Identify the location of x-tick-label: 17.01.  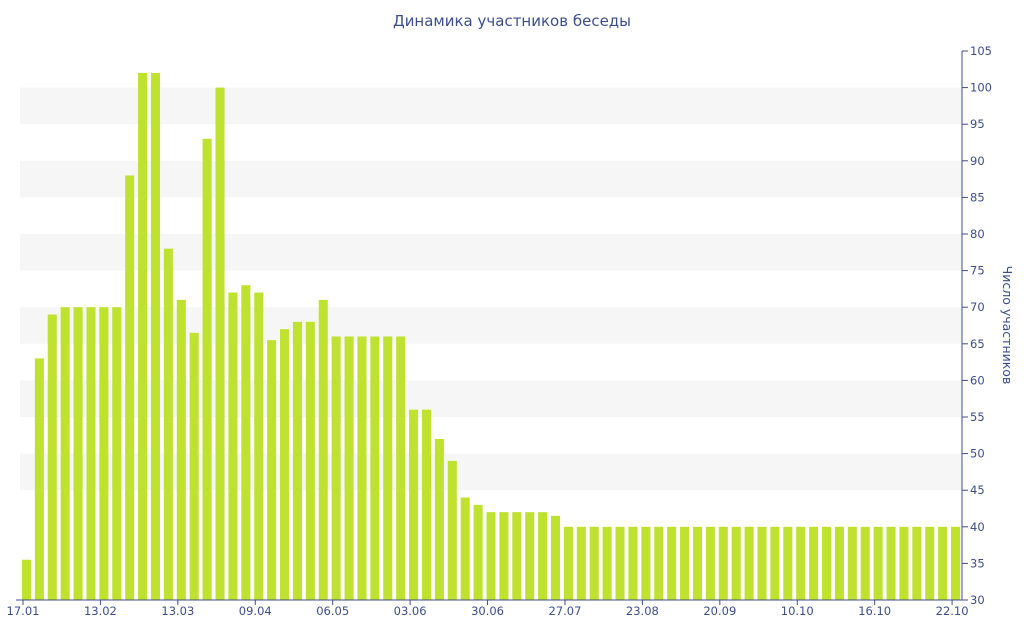
(23, 611).